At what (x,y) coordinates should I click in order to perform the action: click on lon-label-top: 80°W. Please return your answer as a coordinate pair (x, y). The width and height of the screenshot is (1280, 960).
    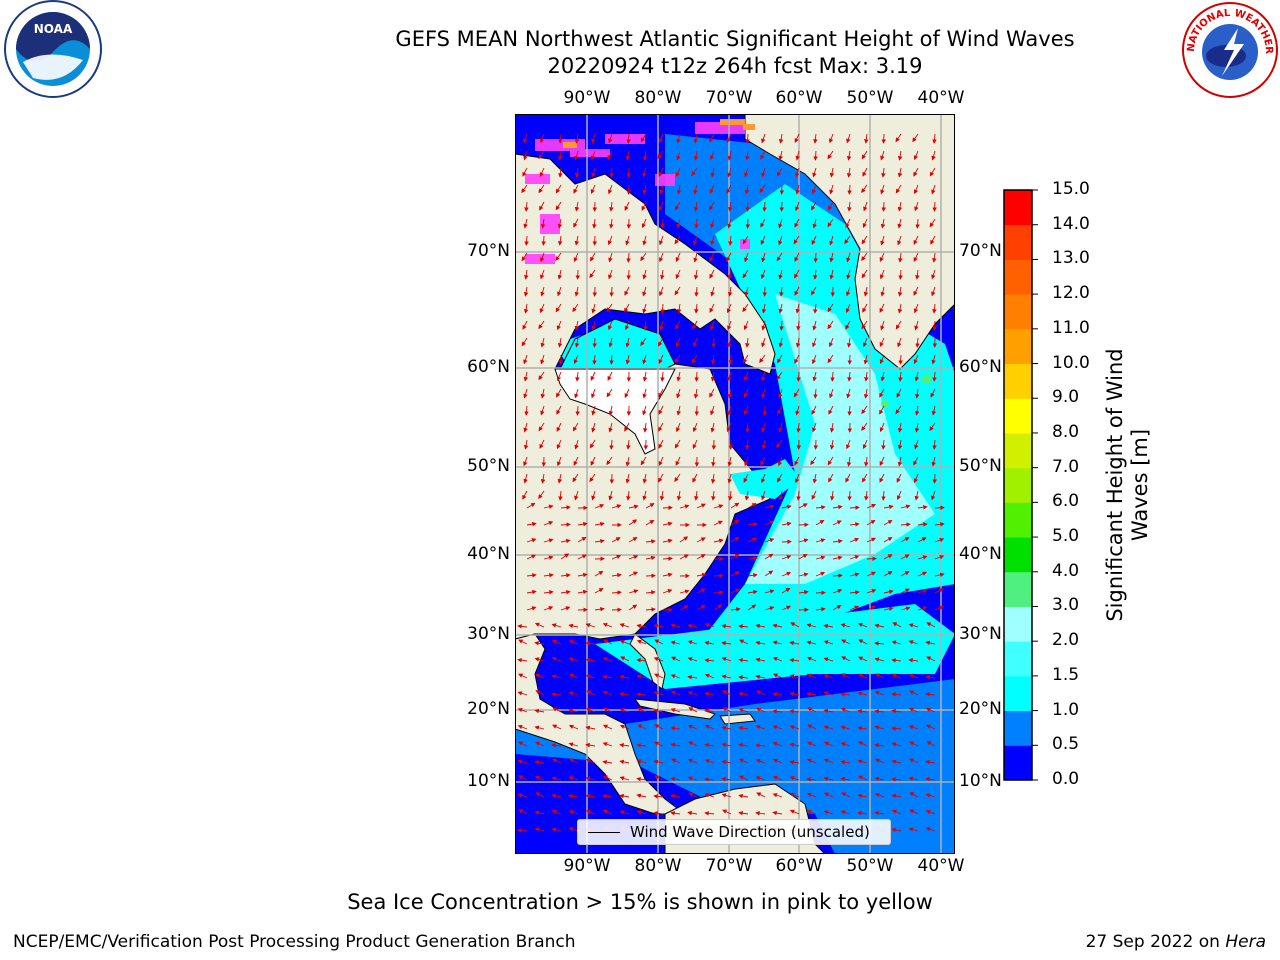
    Looking at the image, I should click on (658, 98).